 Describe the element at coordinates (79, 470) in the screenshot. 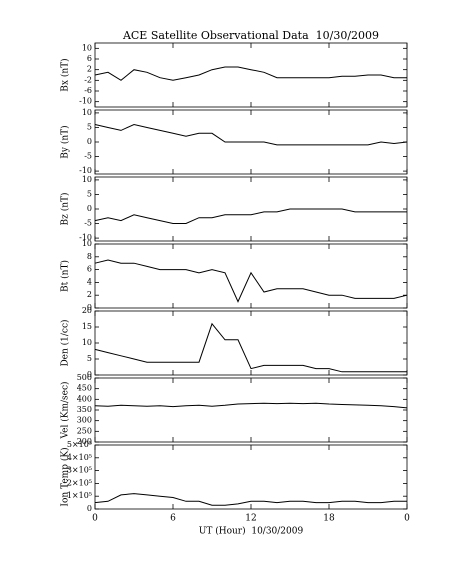

I see `y-tick-label: 3×10⁵` at that location.